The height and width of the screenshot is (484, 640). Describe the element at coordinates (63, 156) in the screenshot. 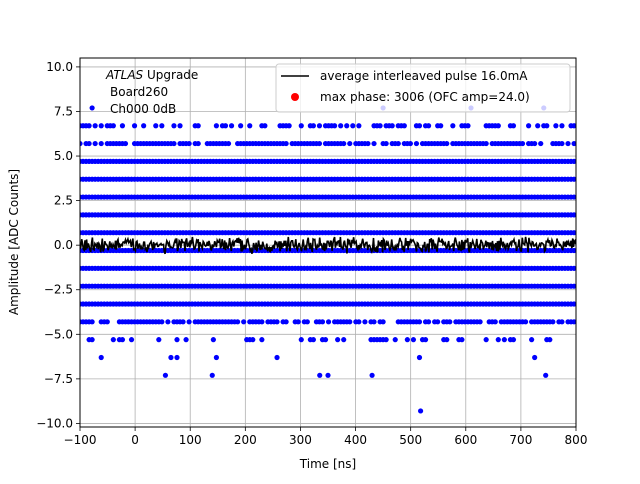

I see `y-tick-label: 5.0` at that location.